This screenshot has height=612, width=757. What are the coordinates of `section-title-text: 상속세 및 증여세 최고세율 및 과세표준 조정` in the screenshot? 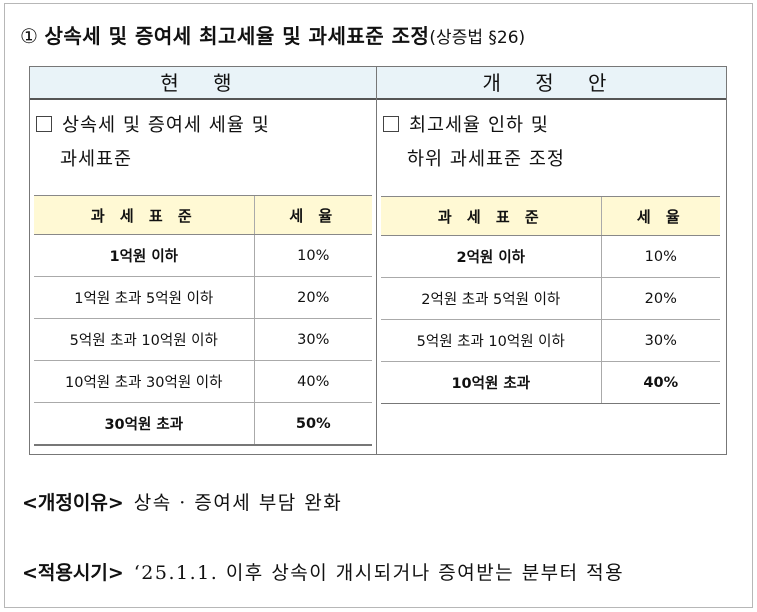 It's located at (237, 36).